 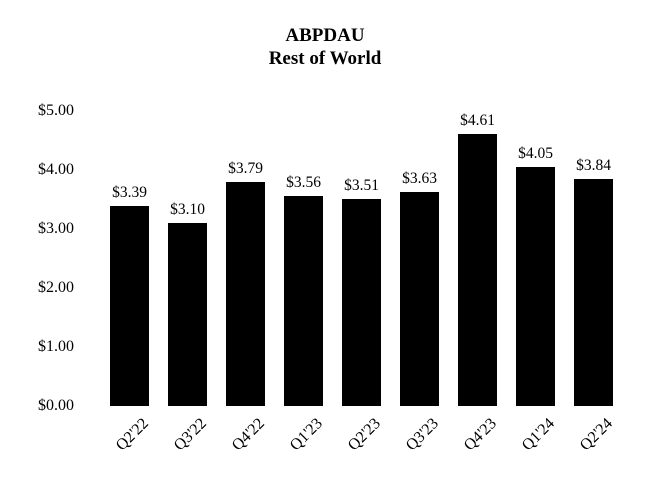 What do you see at coordinates (325, 58) in the screenshot?
I see `chart-subtitle: Rest of World` at bounding box center [325, 58].